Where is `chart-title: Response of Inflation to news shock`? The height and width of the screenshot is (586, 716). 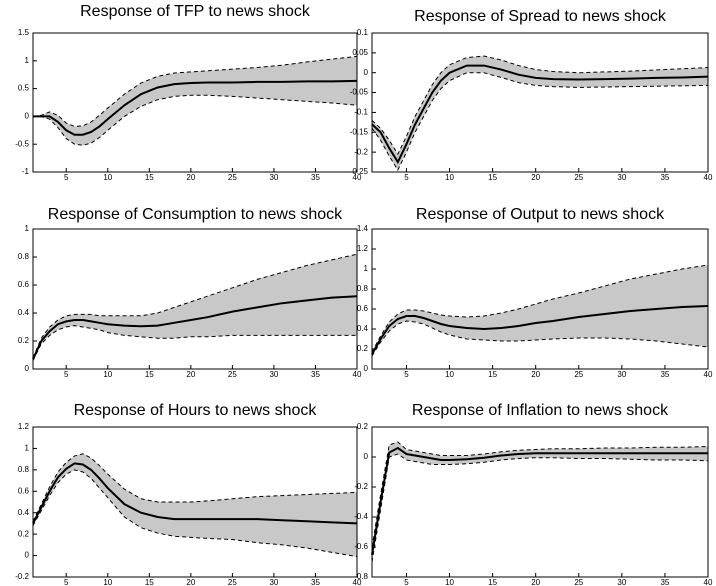
chart-title: Response of Inflation to news shock is located at coordinates (540, 410).